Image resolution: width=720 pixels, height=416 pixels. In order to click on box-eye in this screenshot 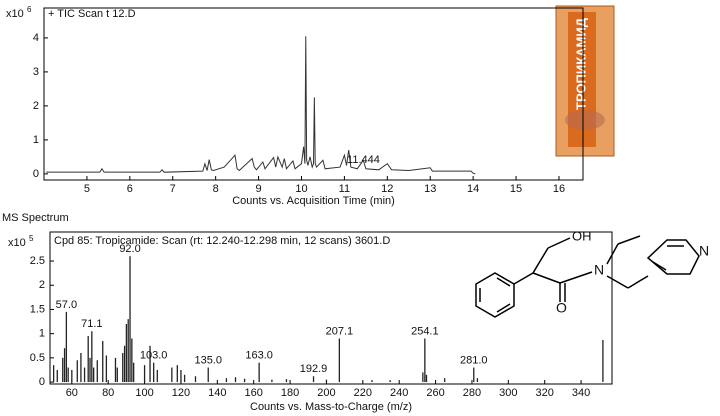, I will do `click(585, 120)`.